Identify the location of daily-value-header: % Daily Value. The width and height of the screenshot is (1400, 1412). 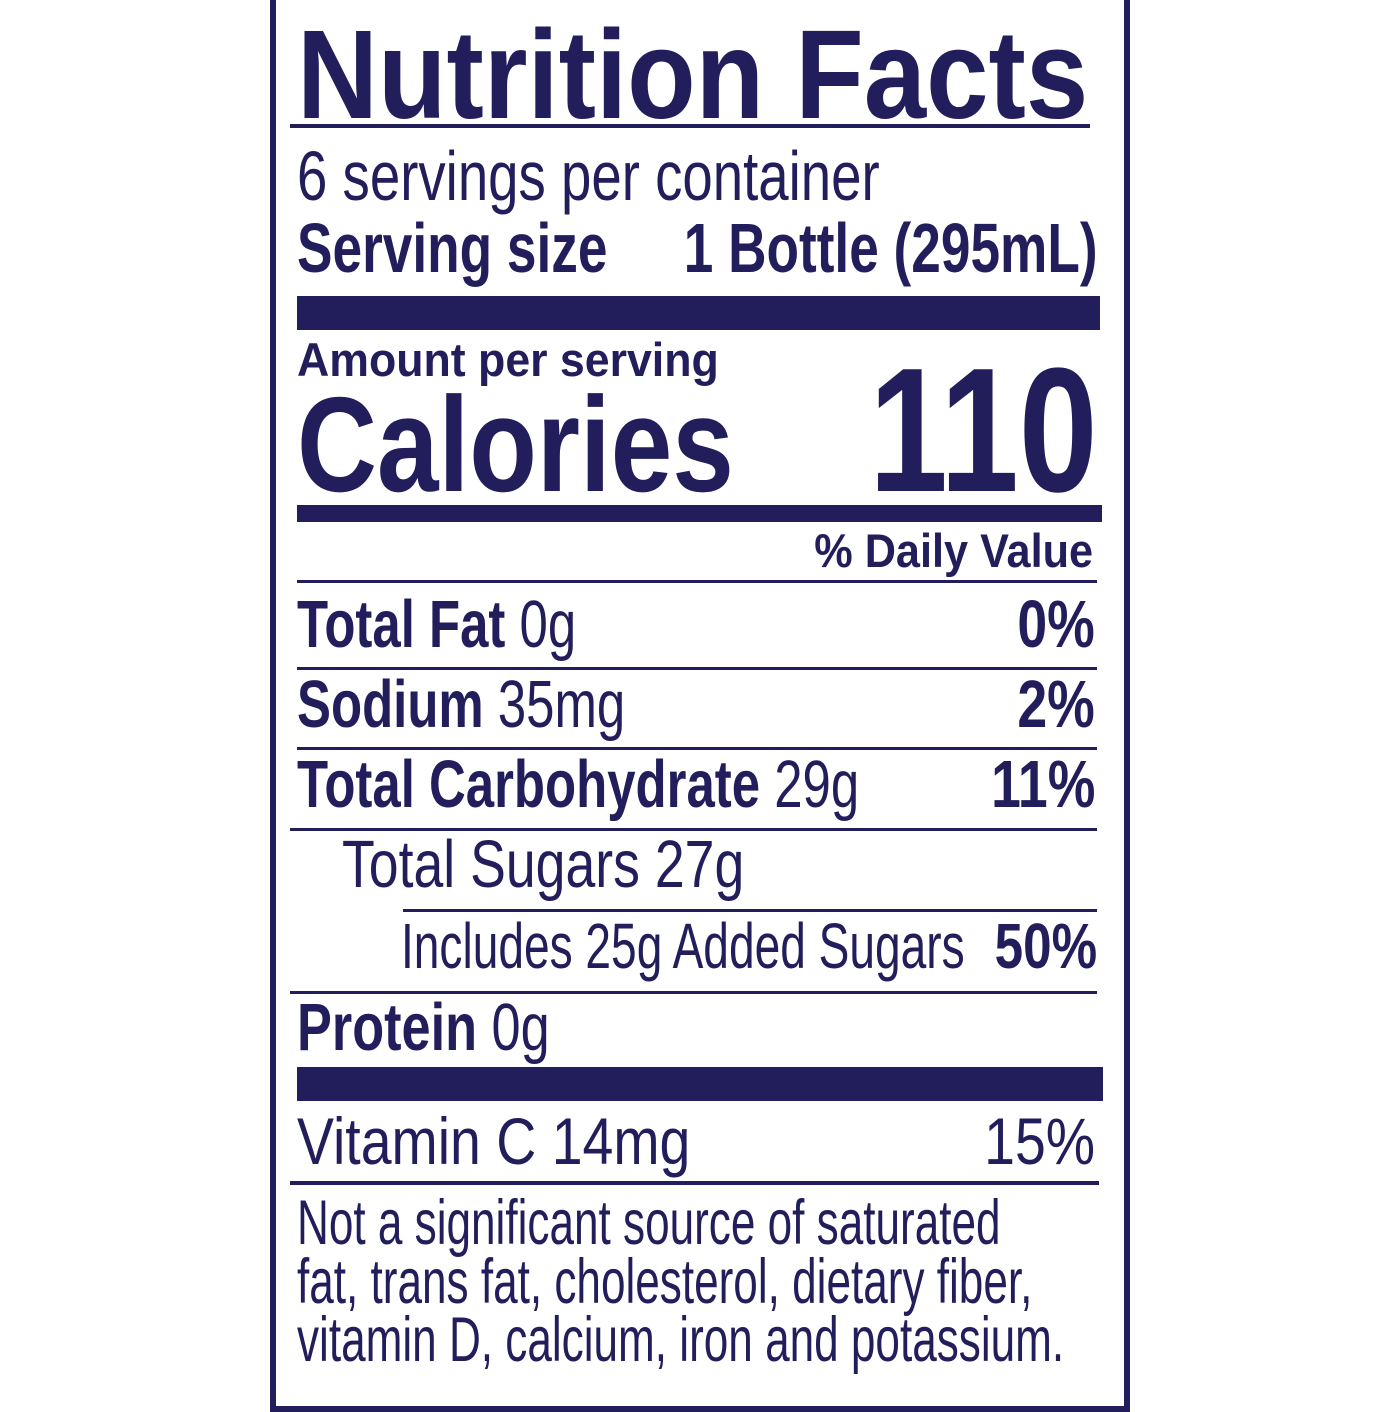
(953, 550).